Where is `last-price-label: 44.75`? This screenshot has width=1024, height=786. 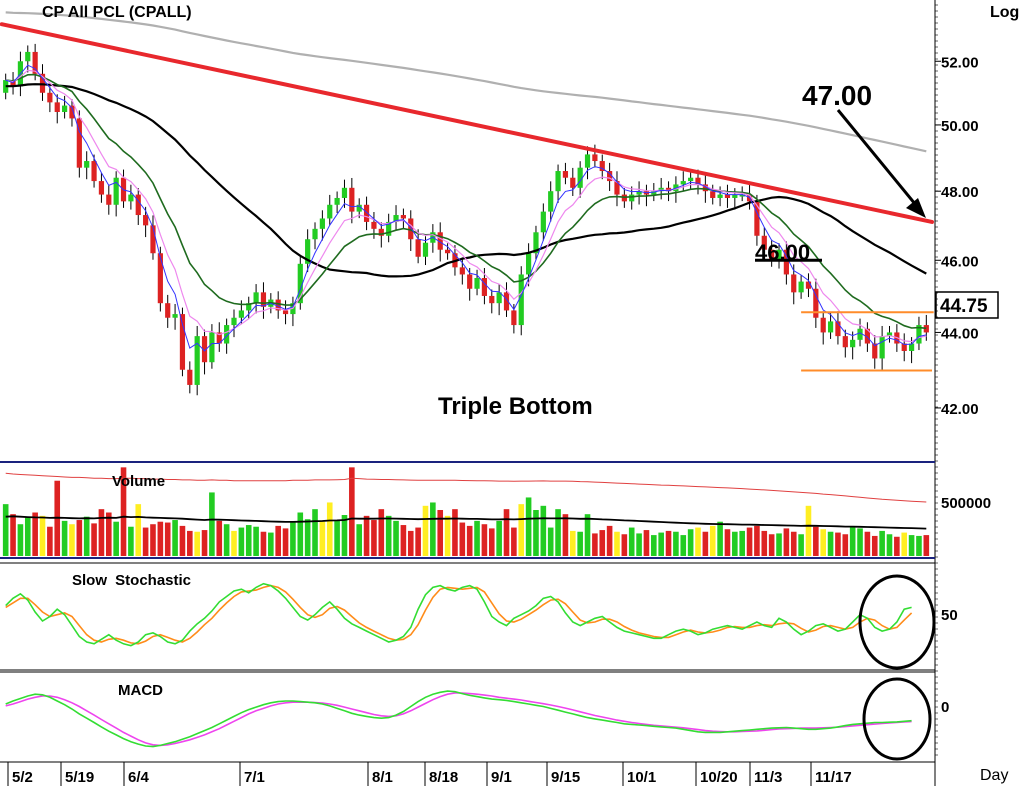
last-price-label: 44.75 is located at coordinates (964, 306).